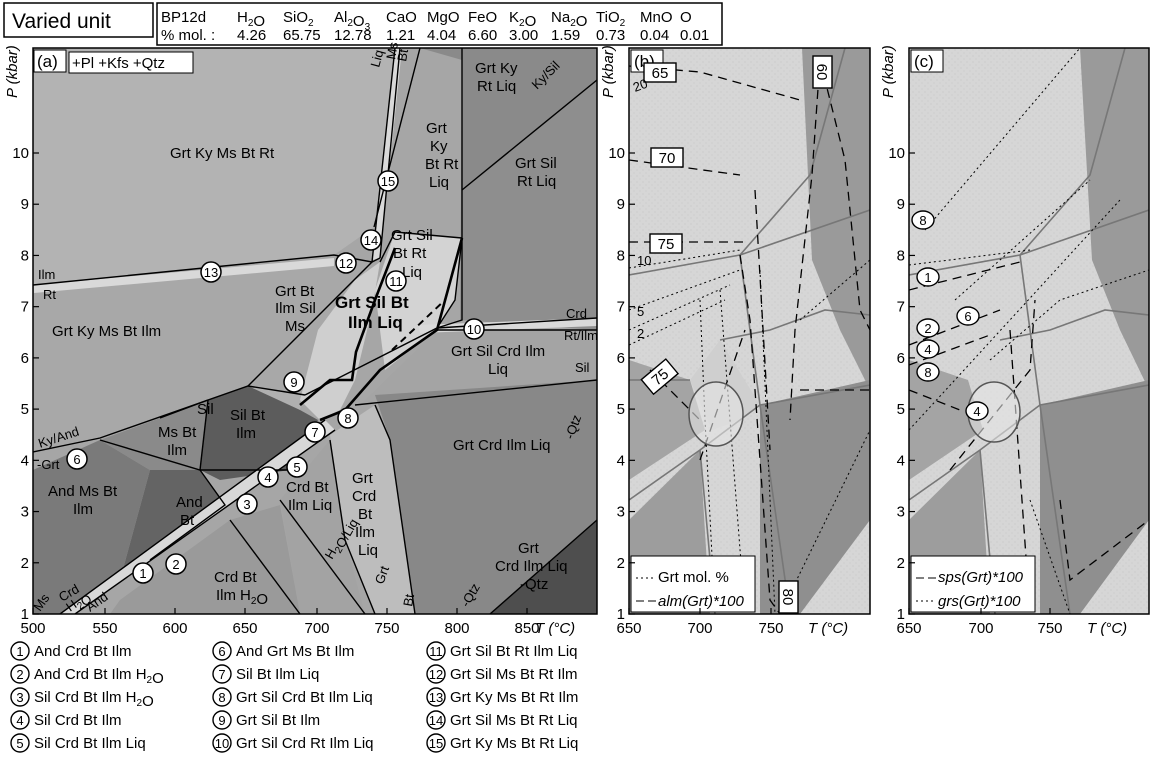  Describe the element at coordinates (531, 566) in the screenshot. I see `field-label: Crd Ilm Liq` at that location.